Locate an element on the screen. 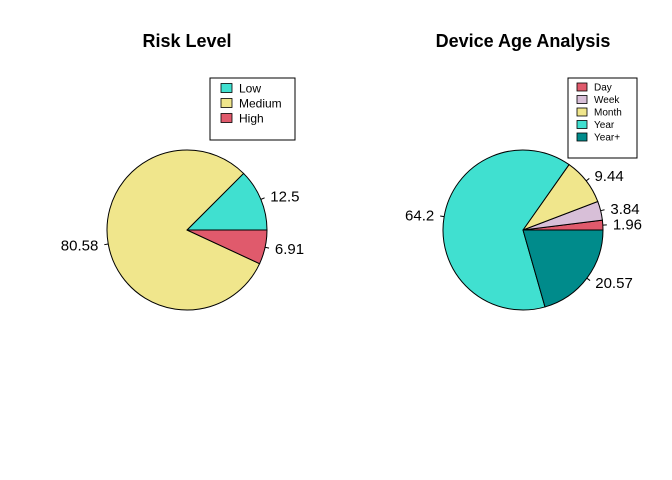 The image size is (672, 480). pie-slice-medium is located at coordinates (183, 230).